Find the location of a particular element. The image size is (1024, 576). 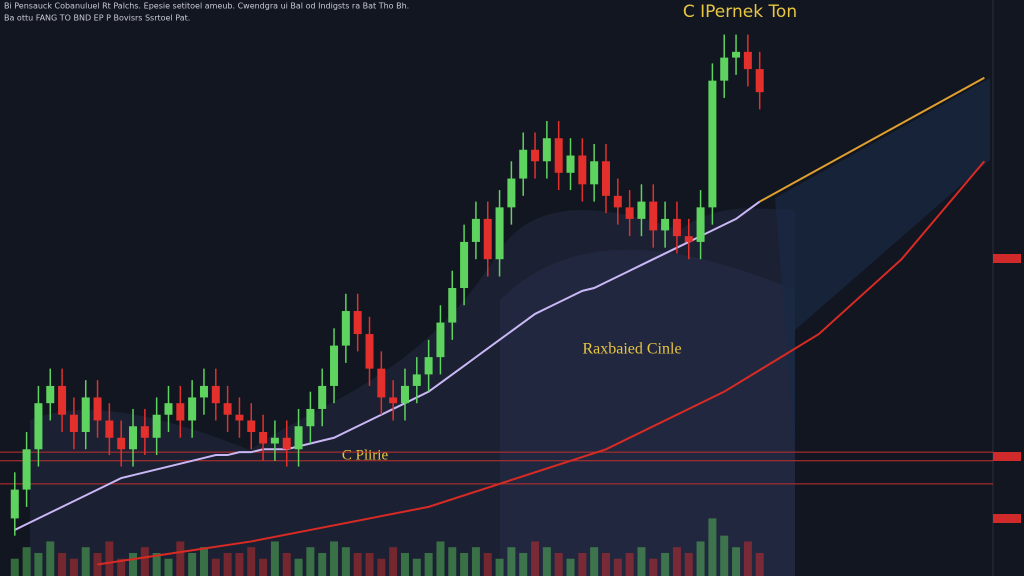

annotation: C Plirie is located at coordinates (365, 455).